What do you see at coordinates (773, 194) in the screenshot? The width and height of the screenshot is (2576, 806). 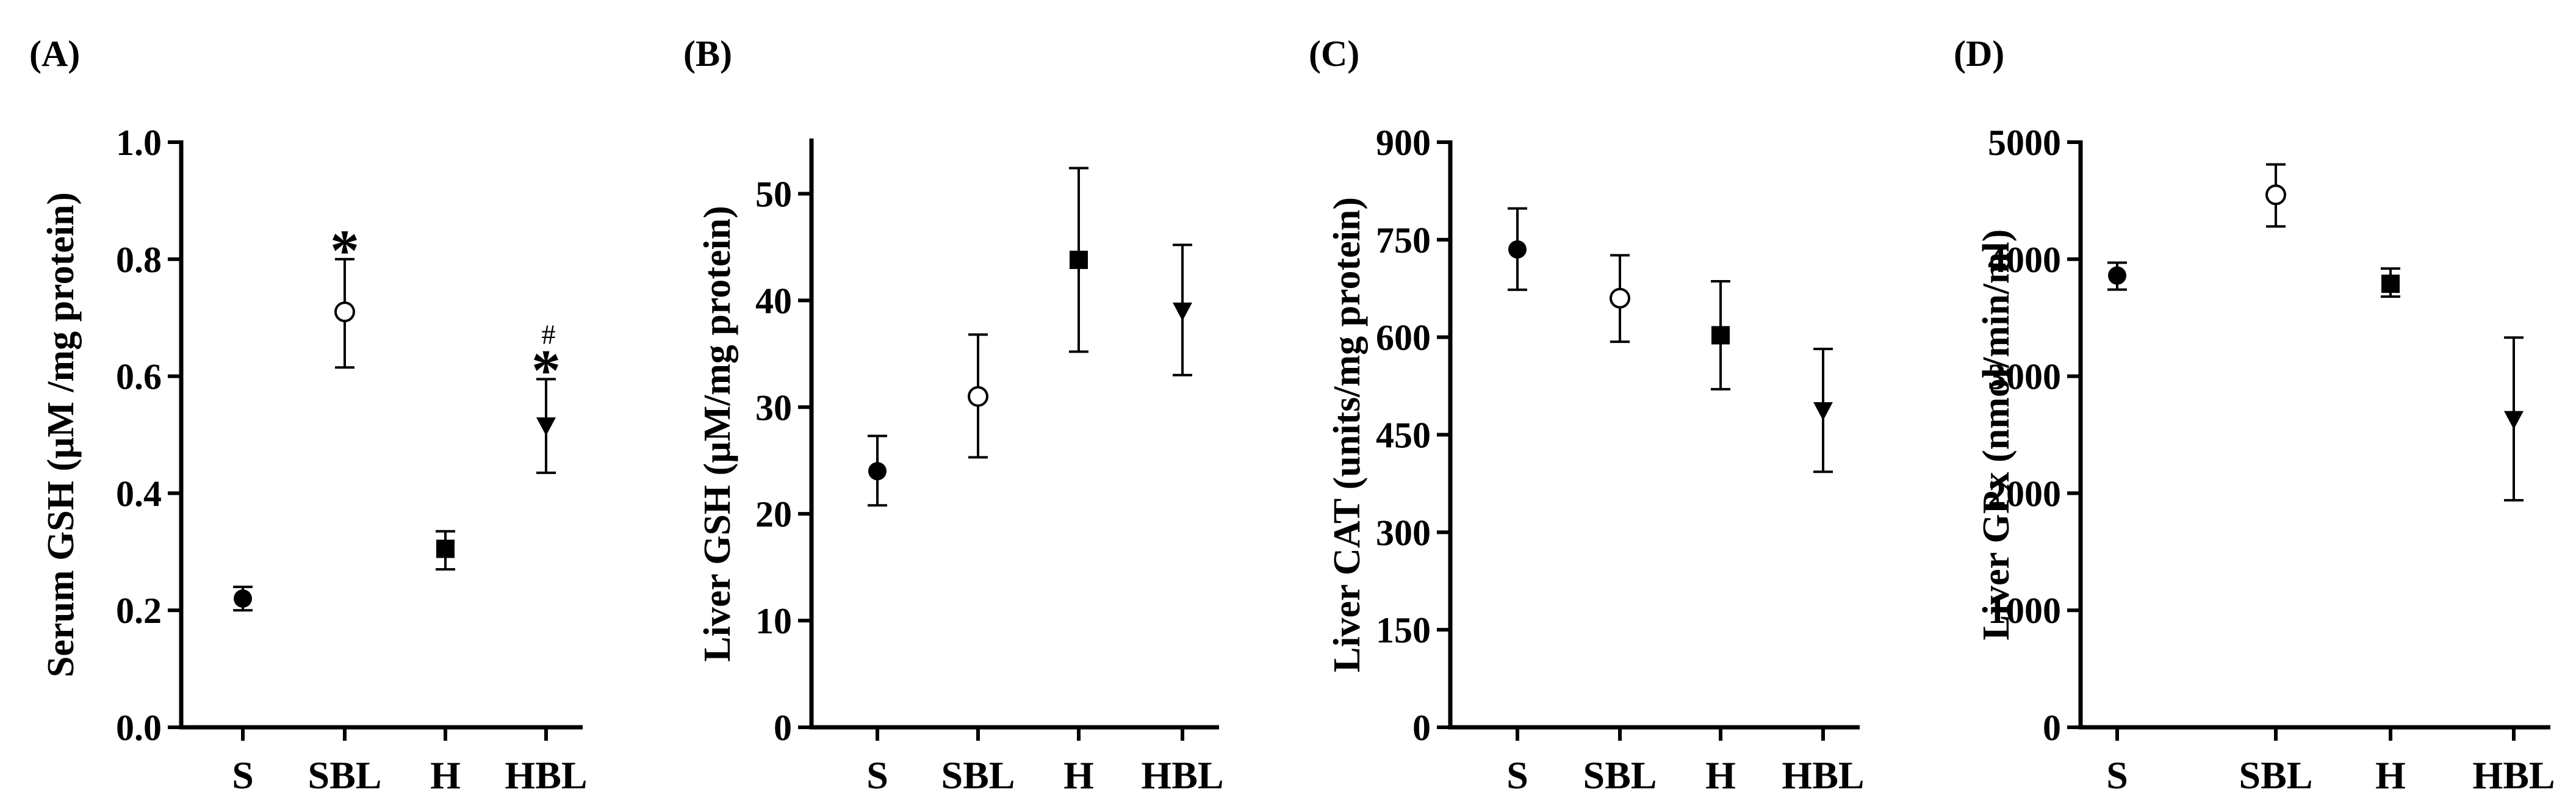 I see `y-tick-label: 50` at bounding box center [773, 194].